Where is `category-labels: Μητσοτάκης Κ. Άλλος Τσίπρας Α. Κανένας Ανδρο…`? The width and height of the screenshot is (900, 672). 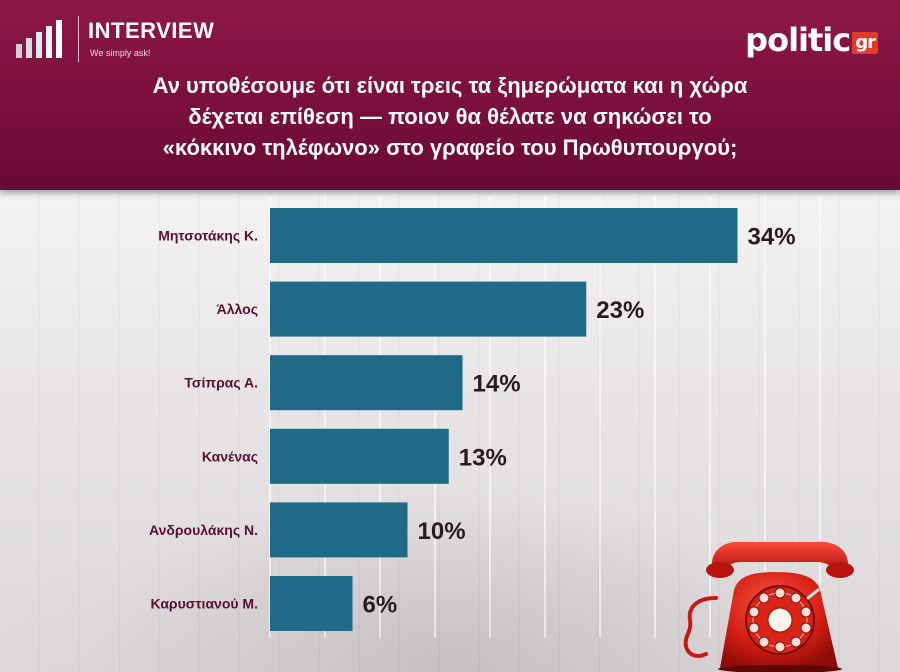 category-labels: Μητσοτάκης Κ. Άλλος Τσίπρας Α. Κανένας Ανδρο… is located at coordinates (203, 420).